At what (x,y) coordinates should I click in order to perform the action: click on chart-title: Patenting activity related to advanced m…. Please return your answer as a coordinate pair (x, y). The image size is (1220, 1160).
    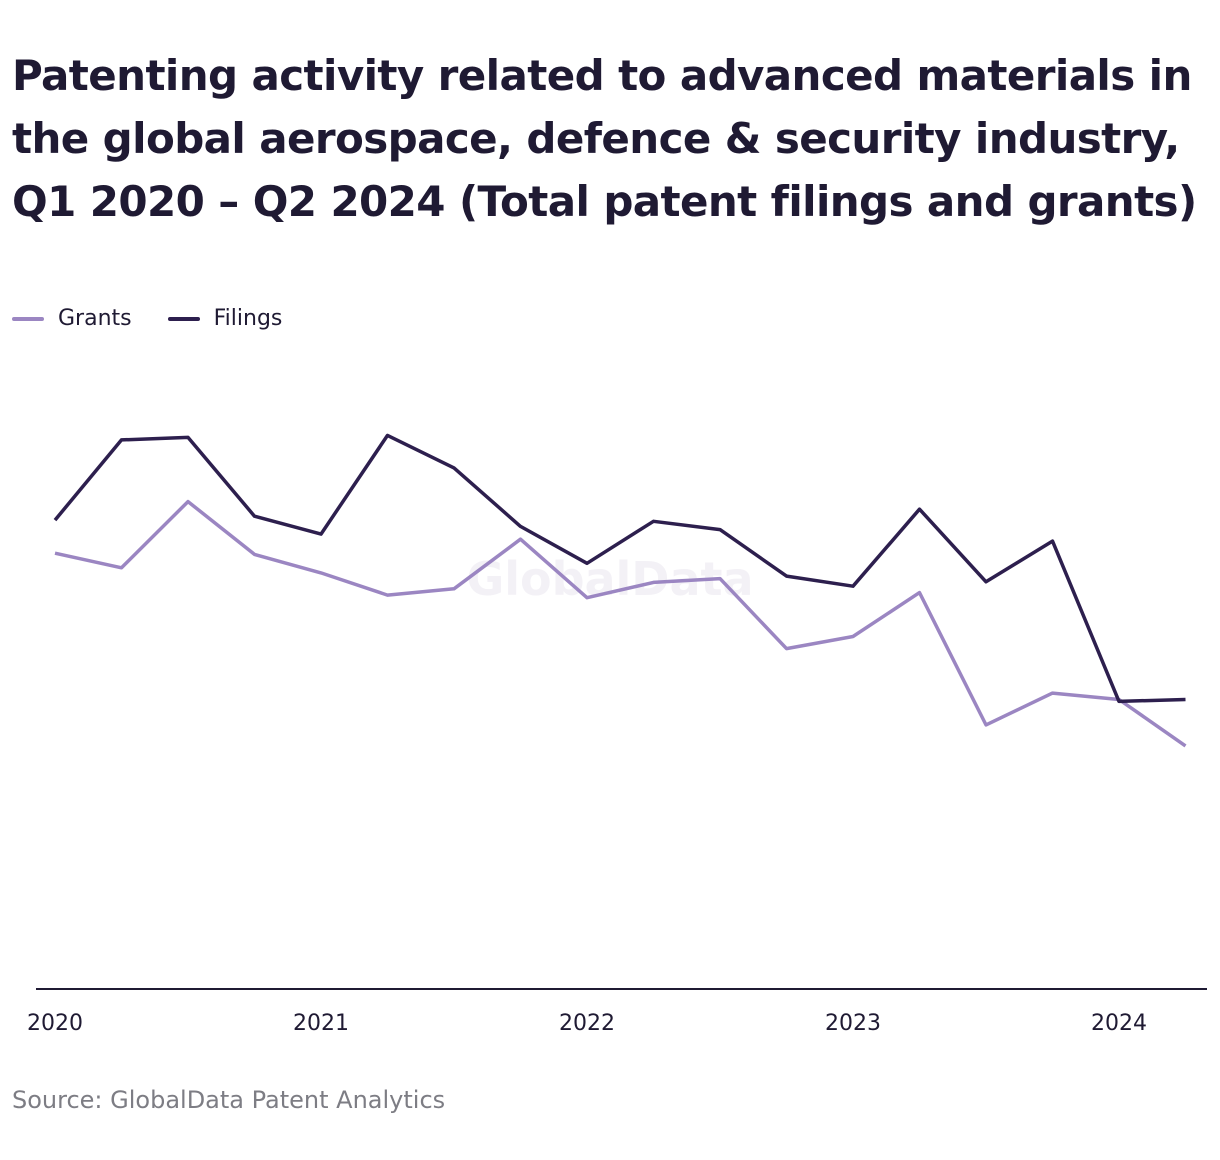
    Looking at the image, I should click on (604, 138).